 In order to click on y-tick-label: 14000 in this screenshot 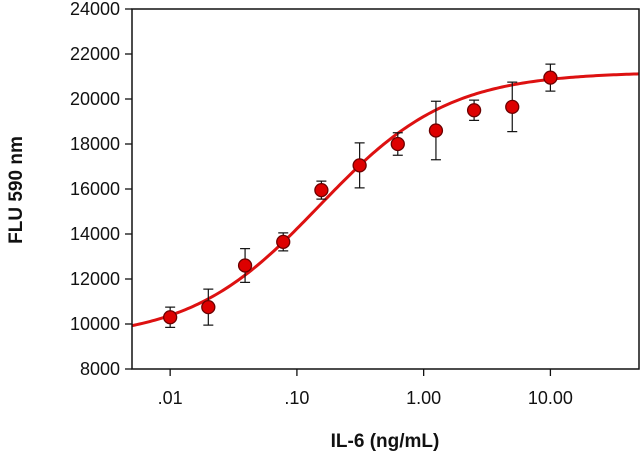, I will do `click(95, 234)`.